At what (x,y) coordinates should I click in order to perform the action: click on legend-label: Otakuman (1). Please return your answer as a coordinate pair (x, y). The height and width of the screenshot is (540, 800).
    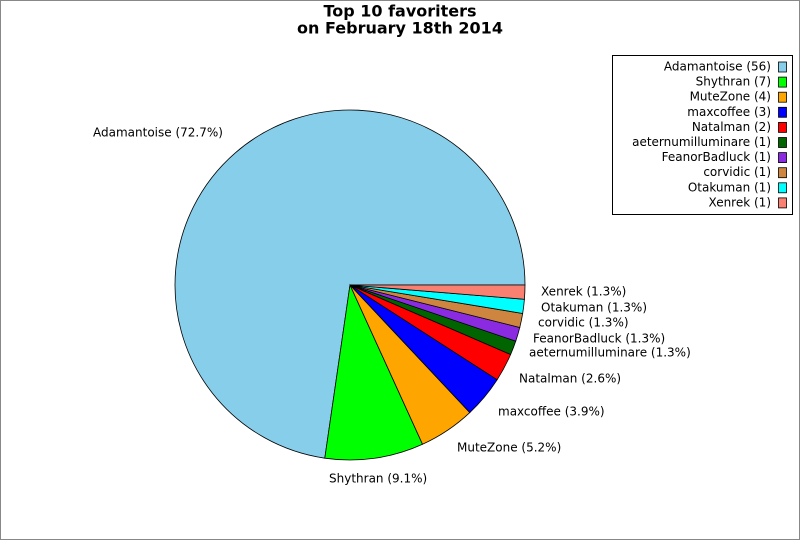
    Looking at the image, I should click on (729, 187).